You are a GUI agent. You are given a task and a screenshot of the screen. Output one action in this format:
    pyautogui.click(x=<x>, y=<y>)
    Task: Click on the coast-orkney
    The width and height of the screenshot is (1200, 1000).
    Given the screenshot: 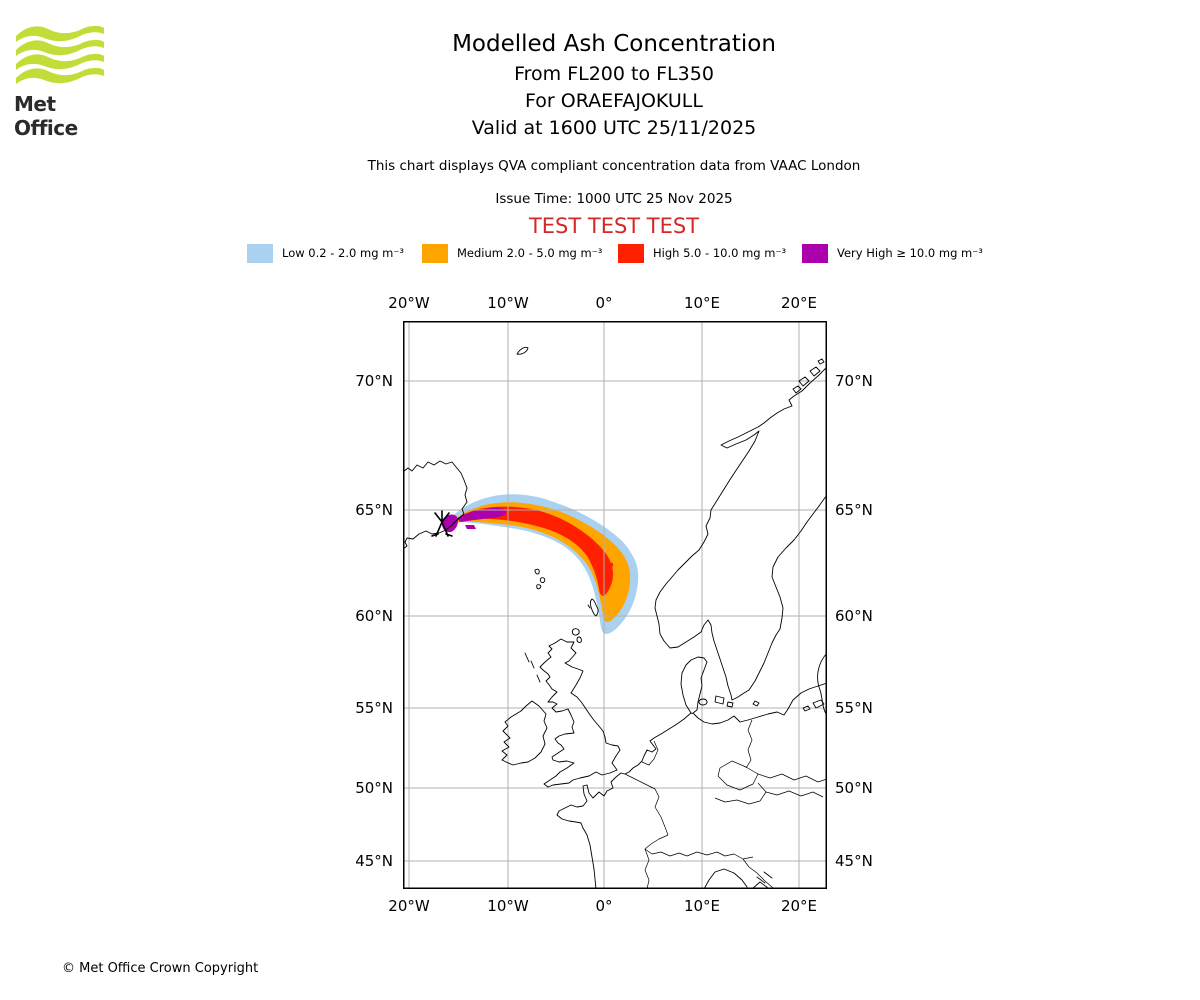 What is the action you would take?
    pyautogui.click(x=576, y=635)
    